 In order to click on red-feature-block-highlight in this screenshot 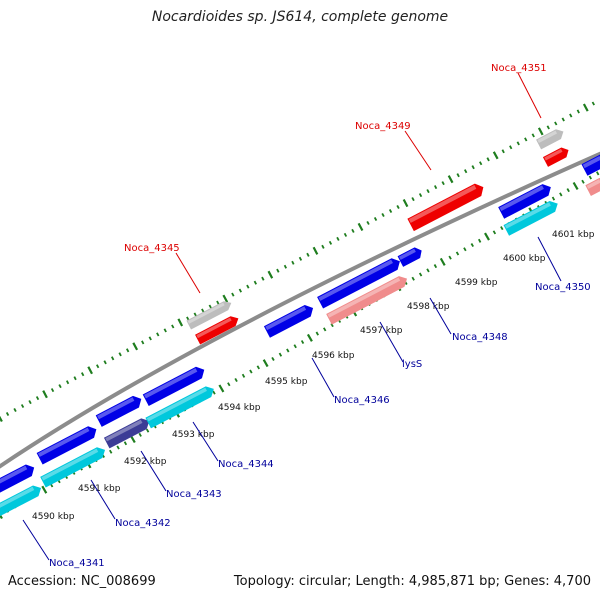, I will do `click(214, 328)`.